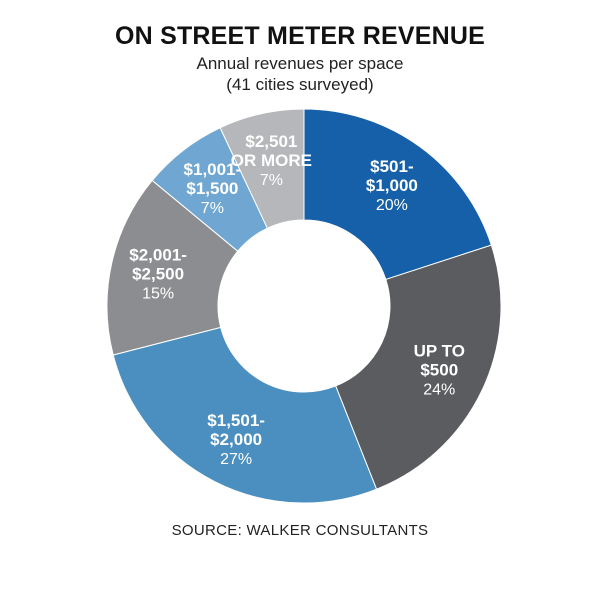 This screenshot has width=600, height=606. I want to click on slice-percent-label: 27%, so click(236, 459).